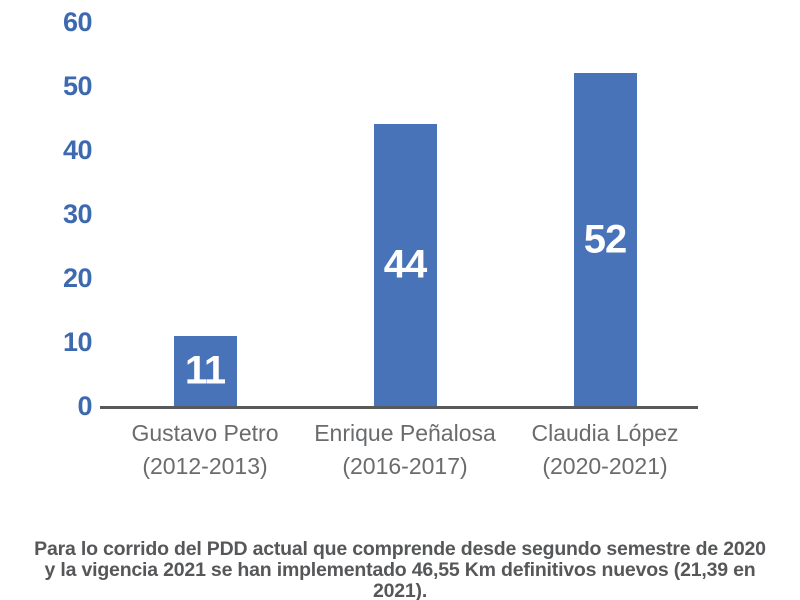  What do you see at coordinates (605, 433) in the screenshot?
I see `category-name: Claudia López` at bounding box center [605, 433].